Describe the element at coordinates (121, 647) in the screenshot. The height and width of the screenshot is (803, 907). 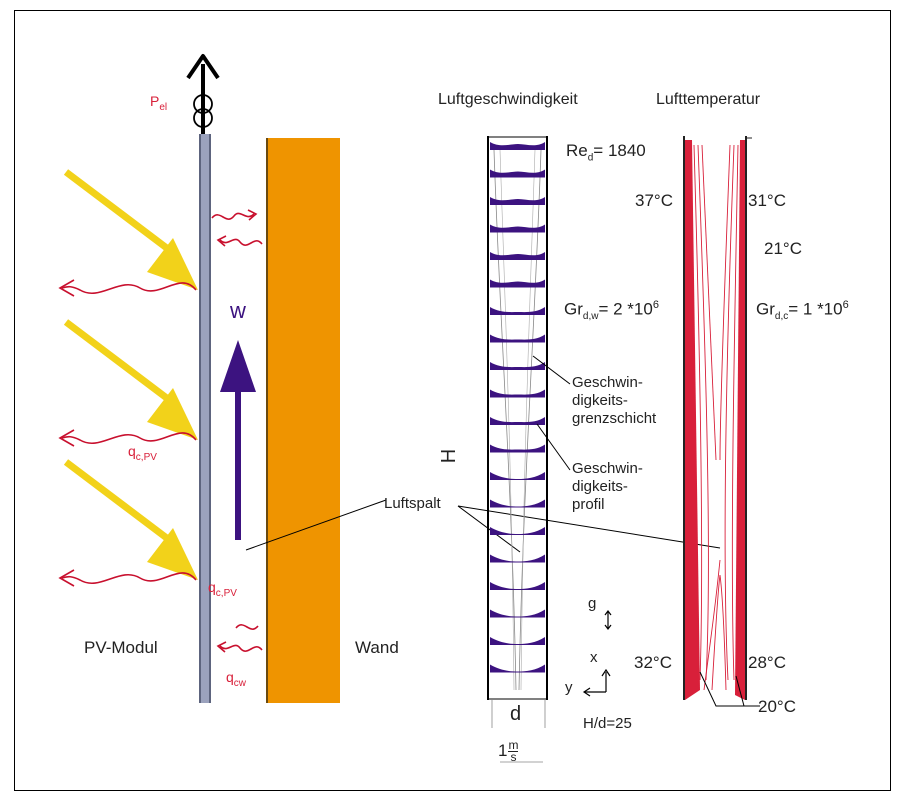
I see `pv-module-label: PV-Modul` at that location.